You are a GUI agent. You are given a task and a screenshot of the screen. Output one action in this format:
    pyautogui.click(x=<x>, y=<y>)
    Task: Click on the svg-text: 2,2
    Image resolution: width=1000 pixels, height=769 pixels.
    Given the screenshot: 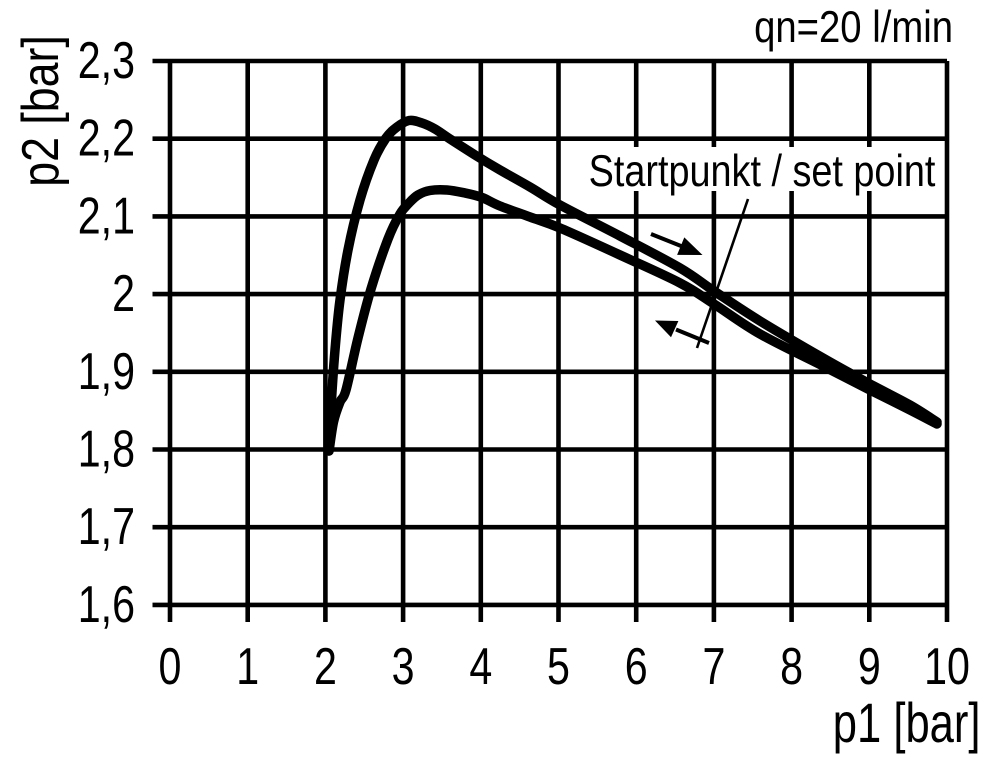 What is the action you would take?
    pyautogui.click(x=106, y=137)
    